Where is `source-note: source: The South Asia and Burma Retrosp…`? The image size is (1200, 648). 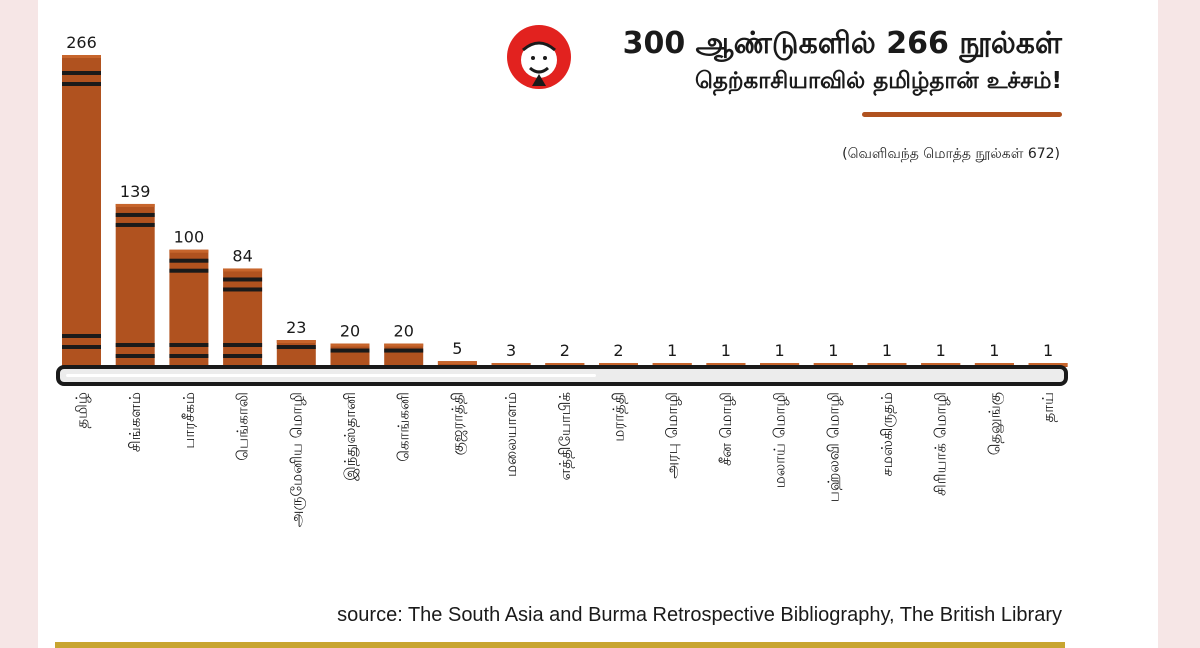 source-note: source: The South Asia and Burma Retrosp… is located at coordinates (699, 615).